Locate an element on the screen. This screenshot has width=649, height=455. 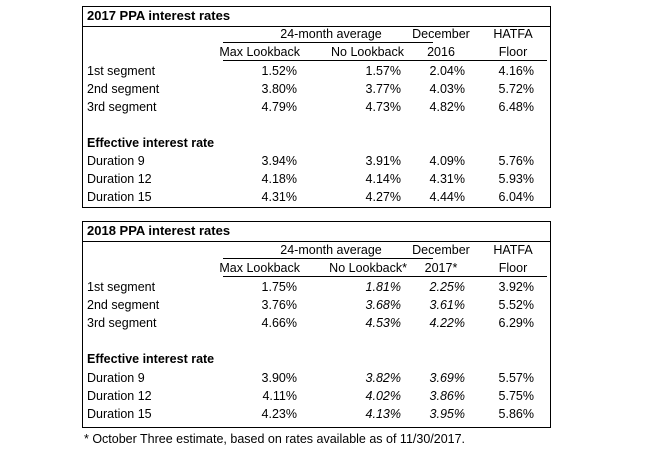
value-cell: 3.77% is located at coordinates (383, 89).